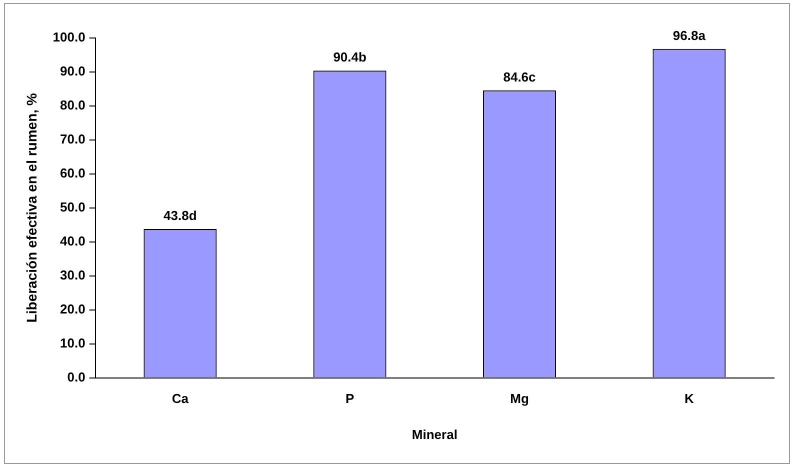  What do you see at coordinates (519, 76) in the screenshot?
I see `data-label: 84.6c` at bounding box center [519, 76].